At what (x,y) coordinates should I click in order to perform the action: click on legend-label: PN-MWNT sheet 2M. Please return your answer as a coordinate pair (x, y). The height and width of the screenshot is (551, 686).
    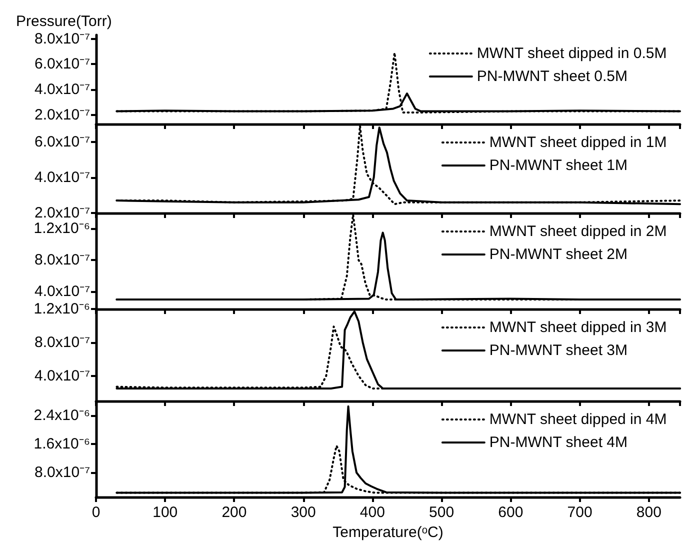
    Looking at the image, I should click on (558, 254).